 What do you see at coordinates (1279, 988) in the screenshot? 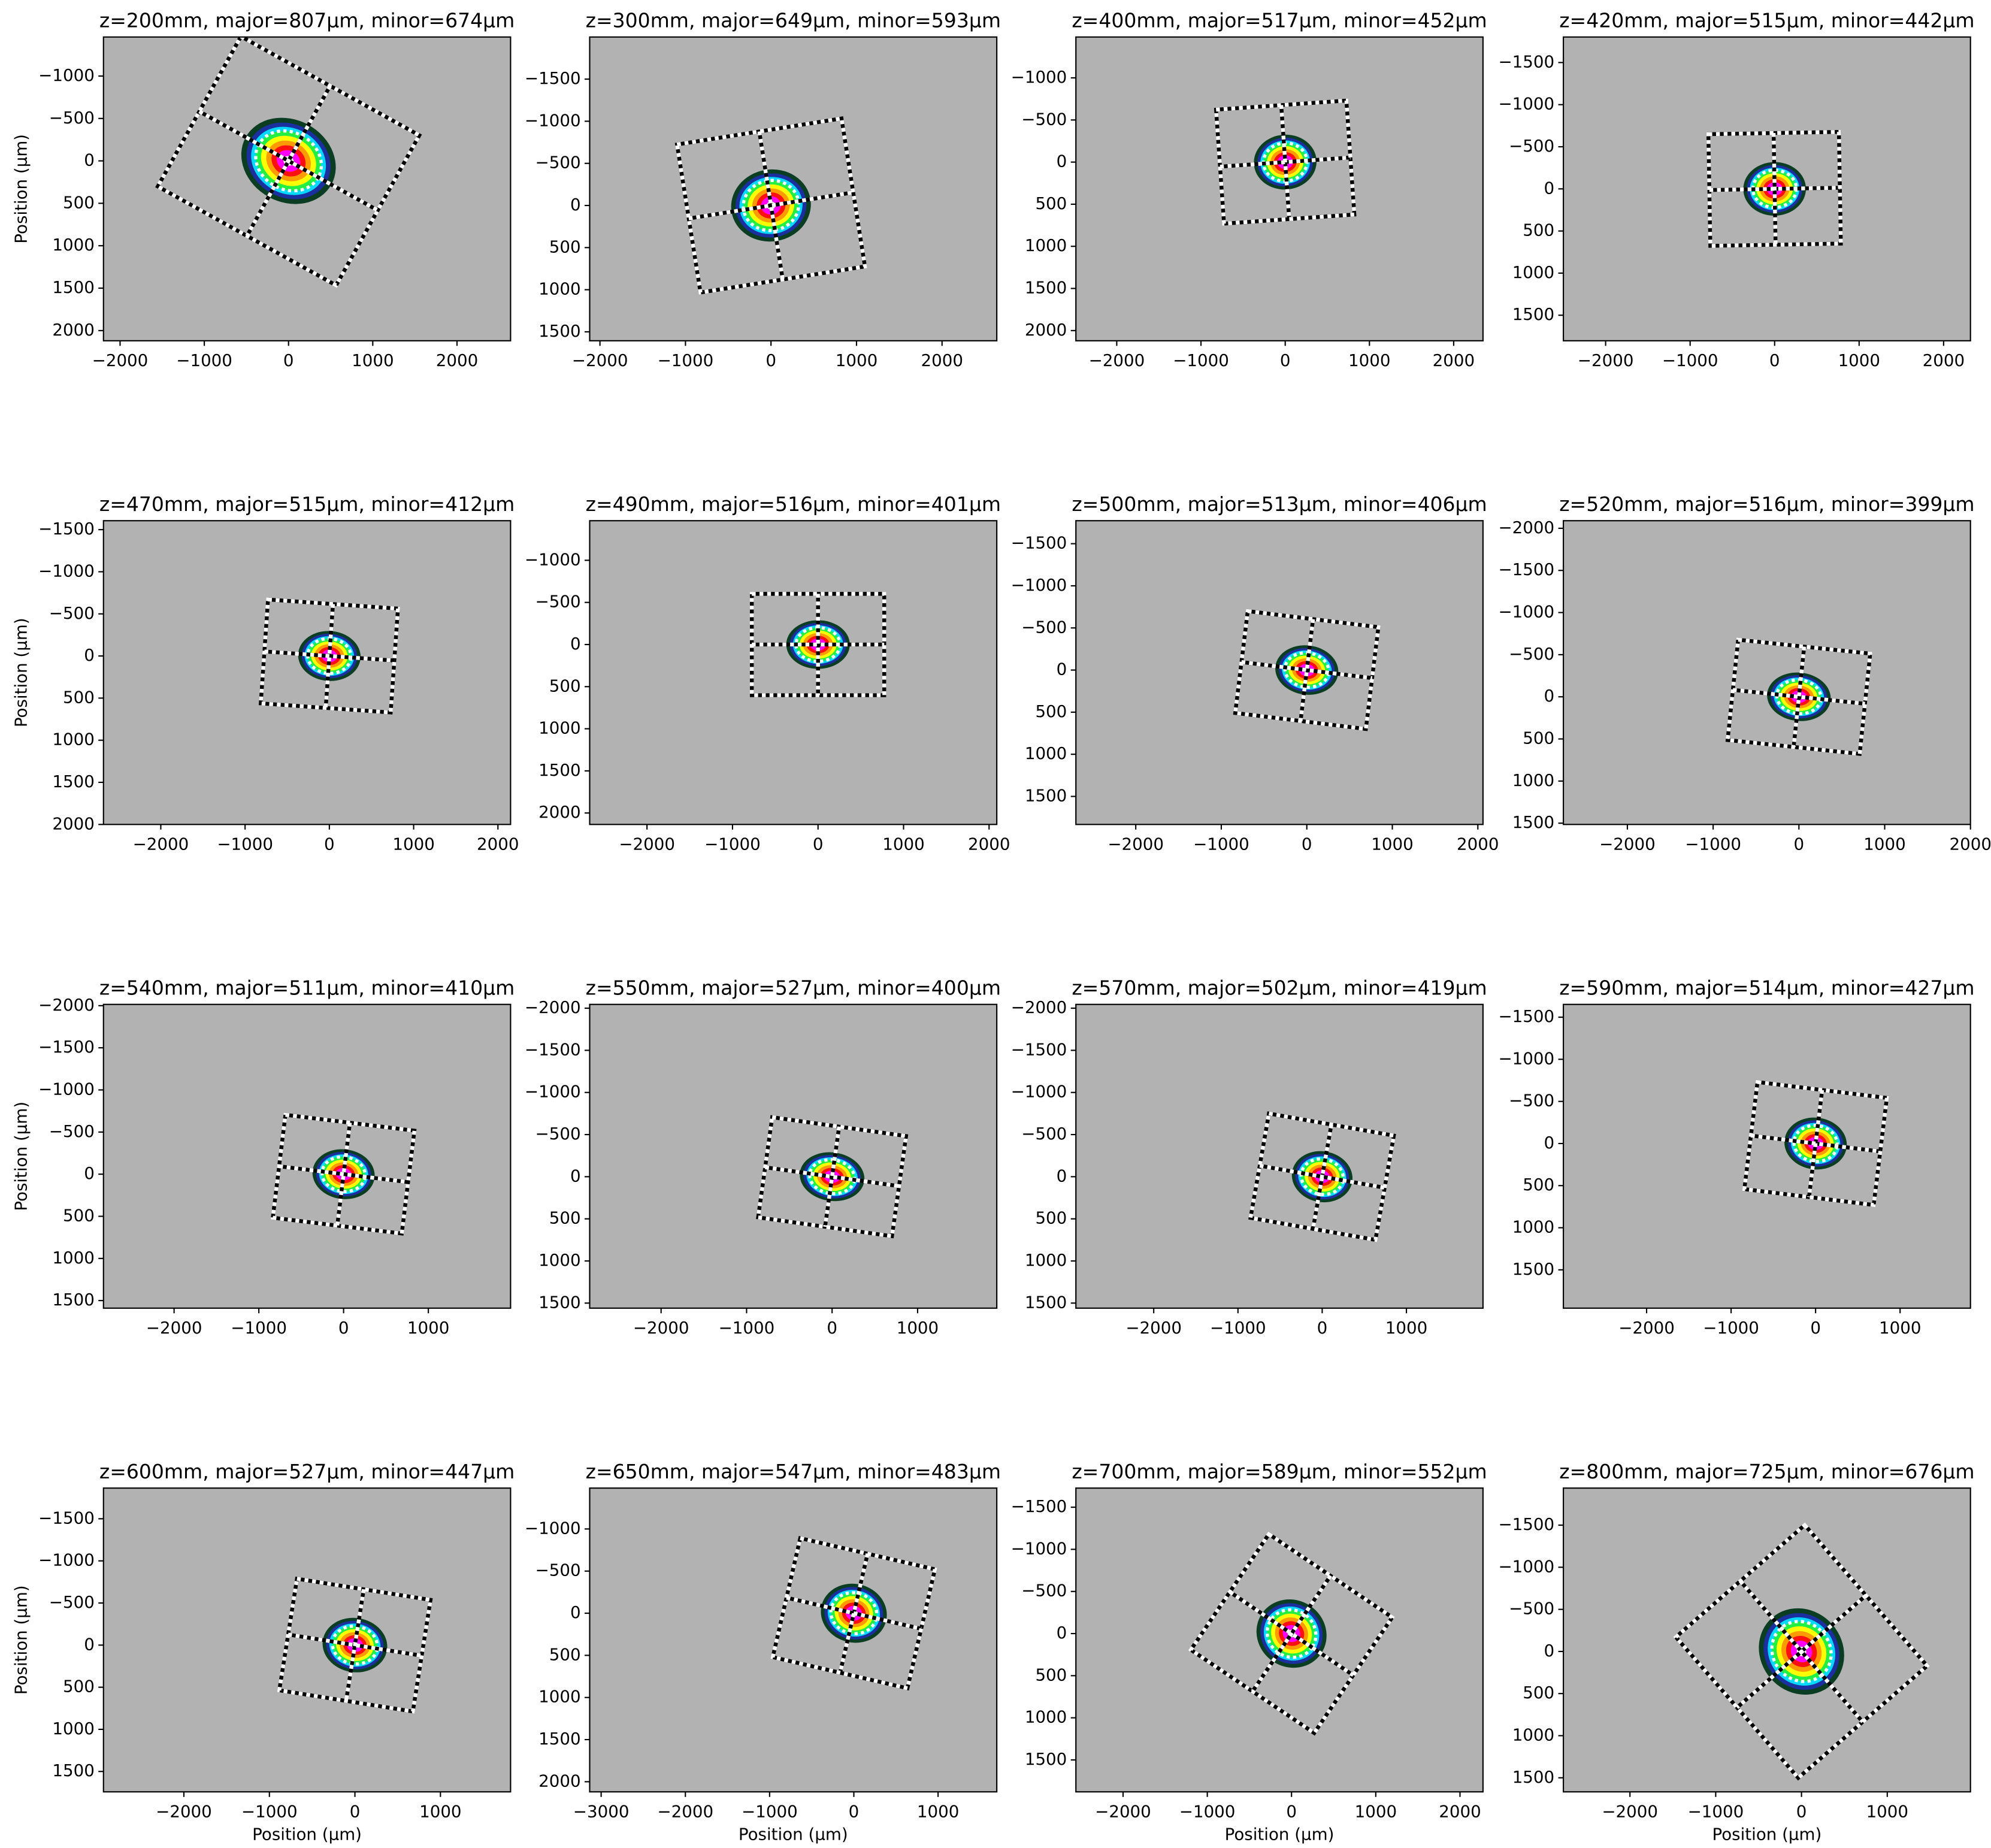
I see `panel-title: z=570mm, major=502µm, minor=419µm` at bounding box center [1279, 988].